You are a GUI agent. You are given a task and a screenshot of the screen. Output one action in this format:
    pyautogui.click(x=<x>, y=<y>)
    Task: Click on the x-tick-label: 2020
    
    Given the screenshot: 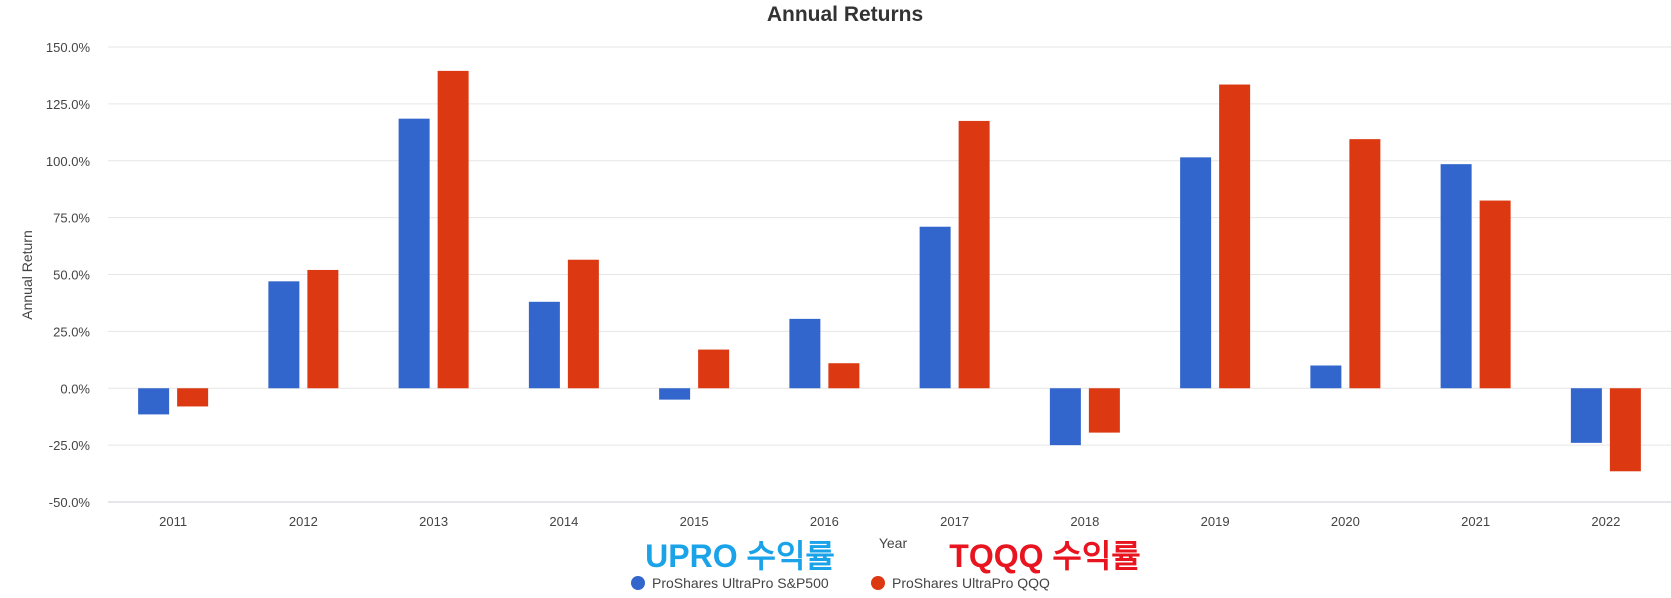 What is the action you would take?
    pyautogui.click(x=1345, y=521)
    